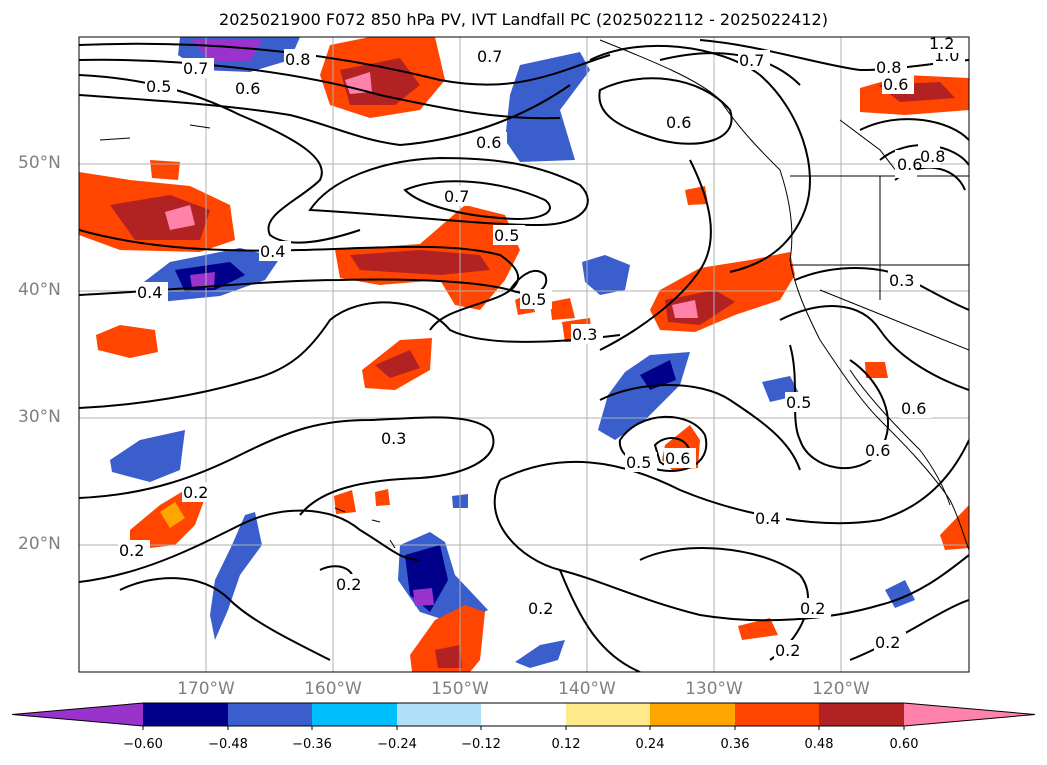 This screenshot has height=765, width=1047. I want to click on lon-label: 140°W, so click(587, 689).